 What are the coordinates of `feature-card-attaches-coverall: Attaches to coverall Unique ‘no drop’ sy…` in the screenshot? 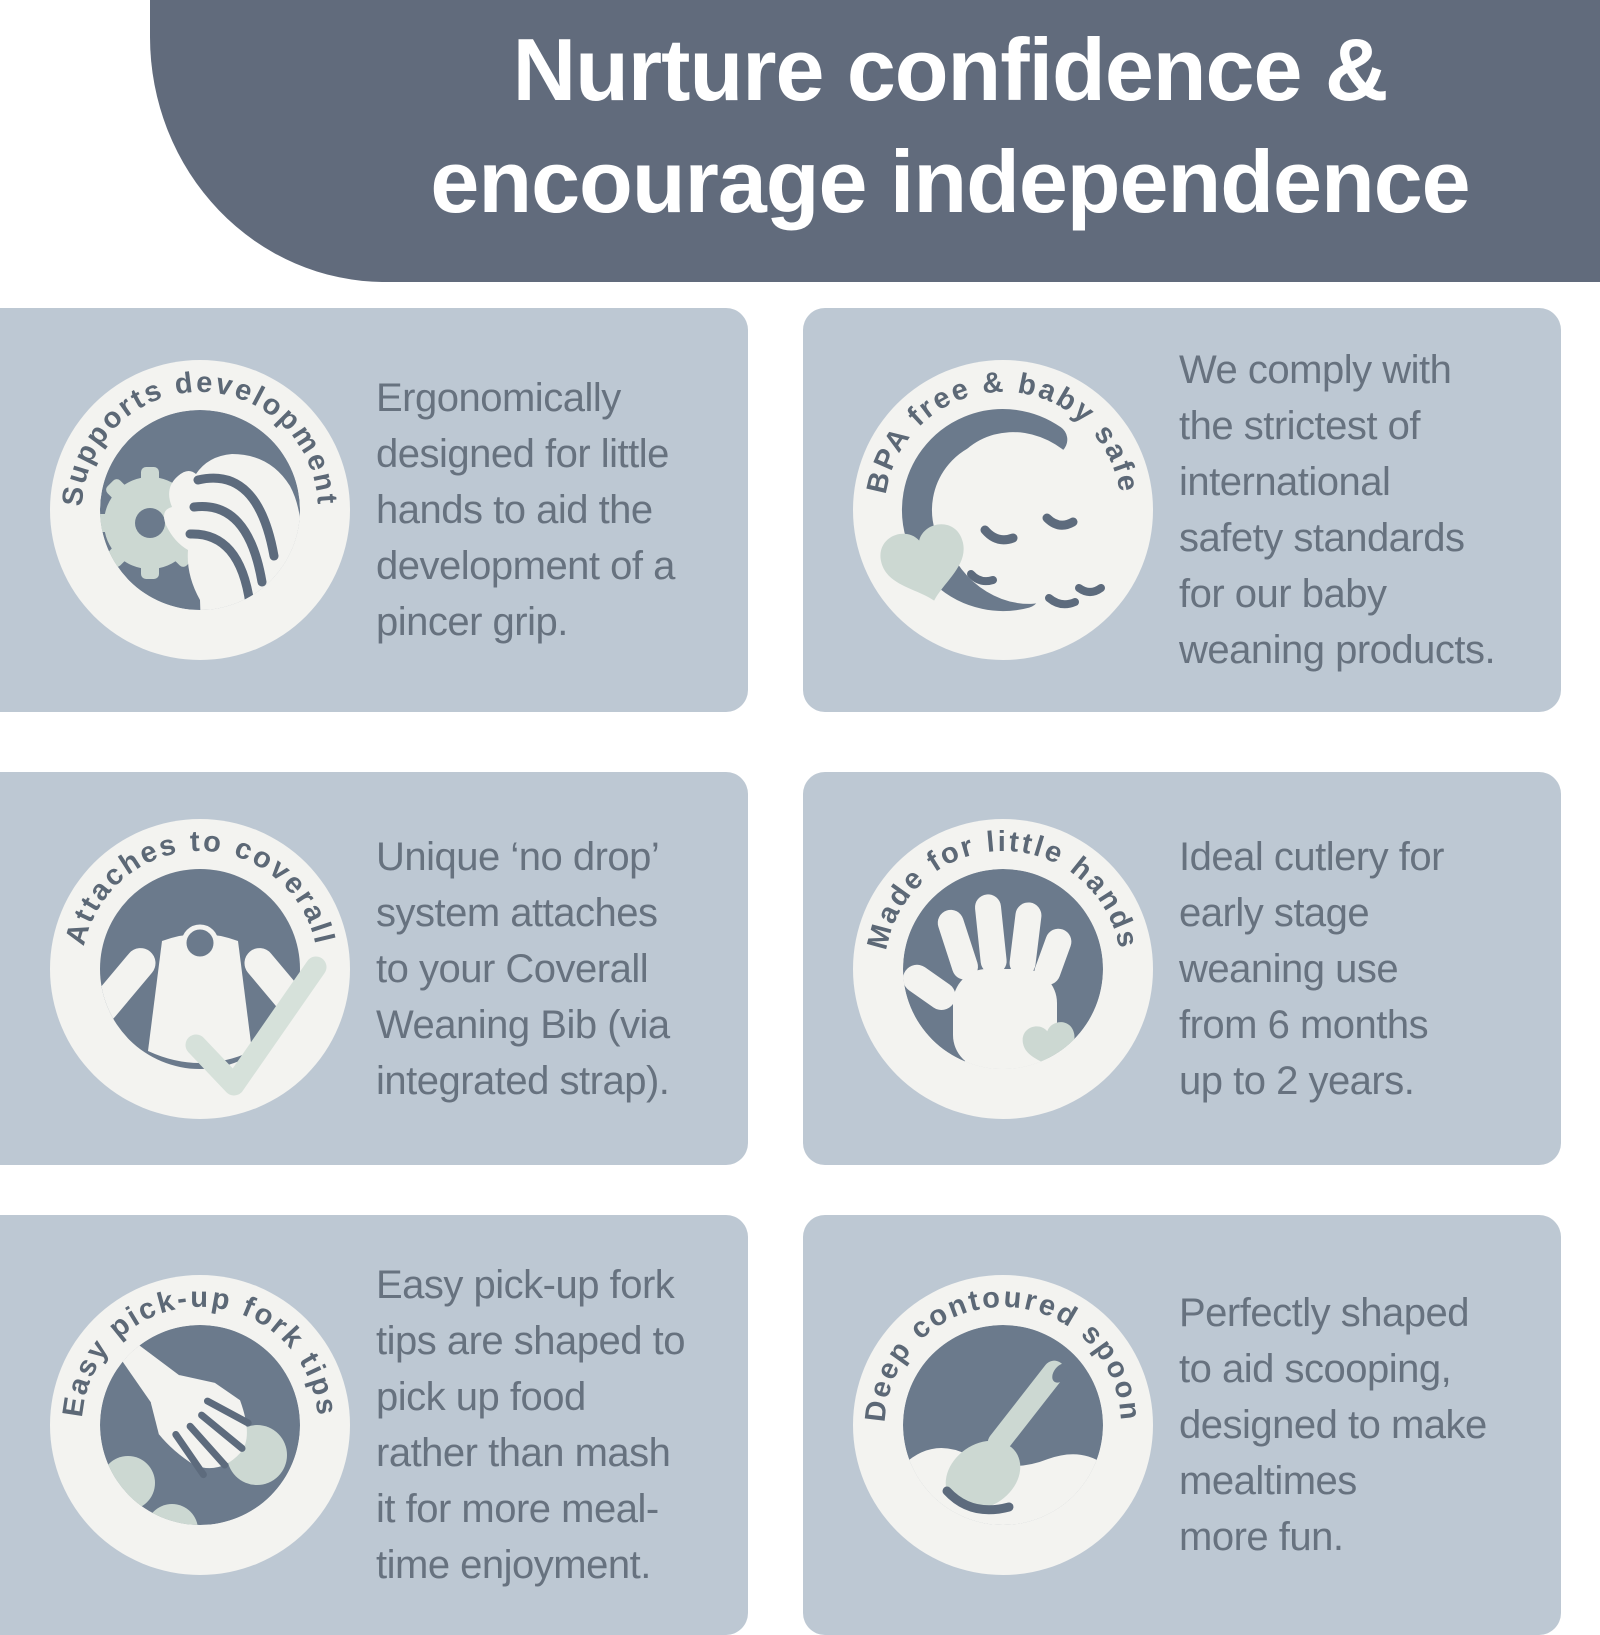 It's located at (374, 968).